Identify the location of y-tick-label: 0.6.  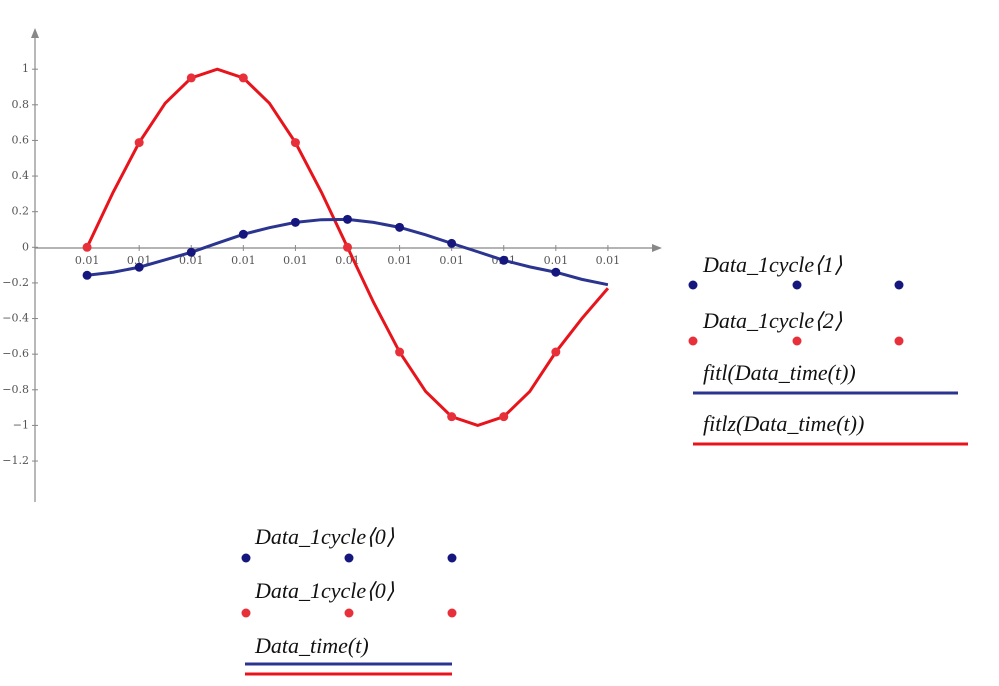
(21, 139).